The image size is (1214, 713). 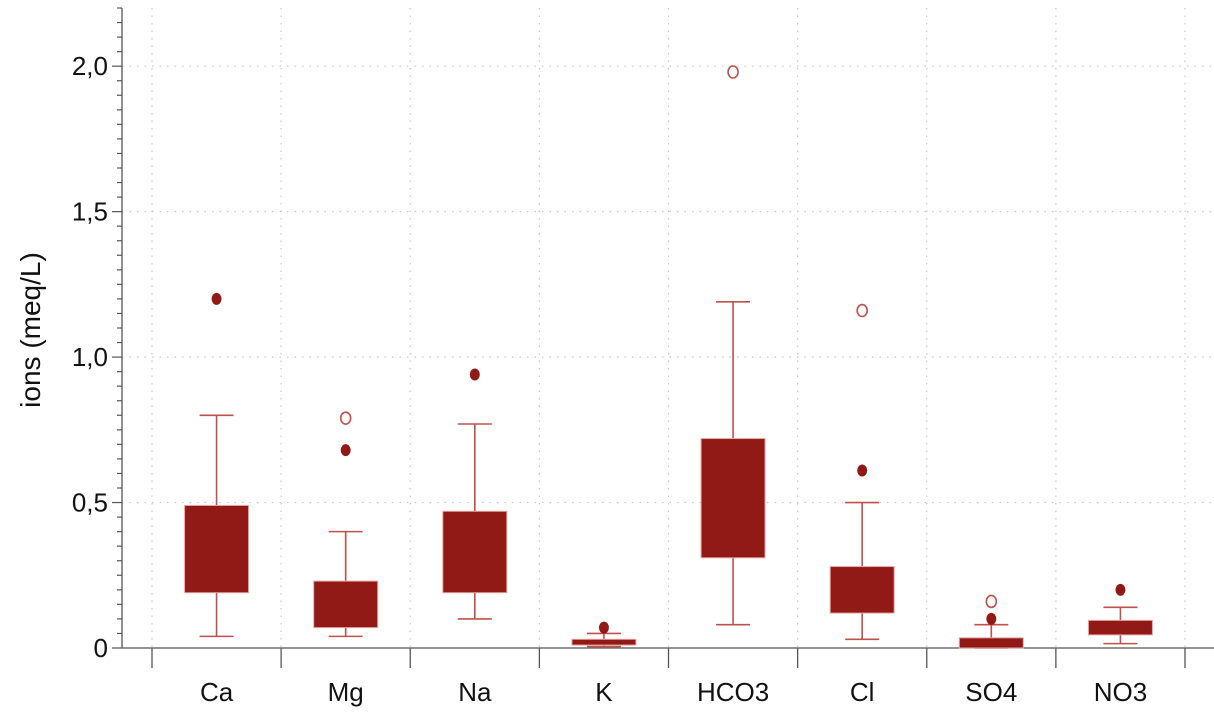 What do you see at coordinates (1120, 692) in the screenshot?
I see `x-tick-label: NO3` at bounding box center [1120, 692].